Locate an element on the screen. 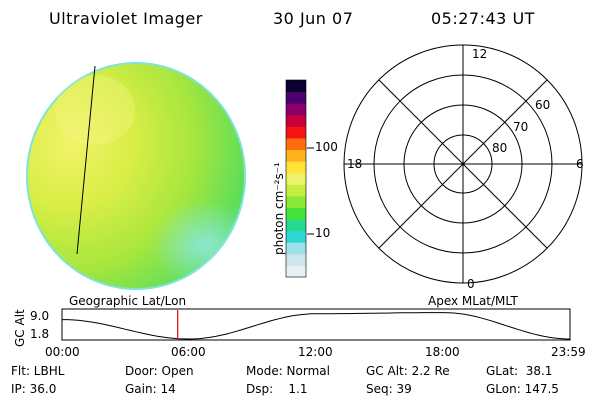 This screenshot has width=600, height=400. y-axis-label: GC Alt is located at coordinates (20, 328).